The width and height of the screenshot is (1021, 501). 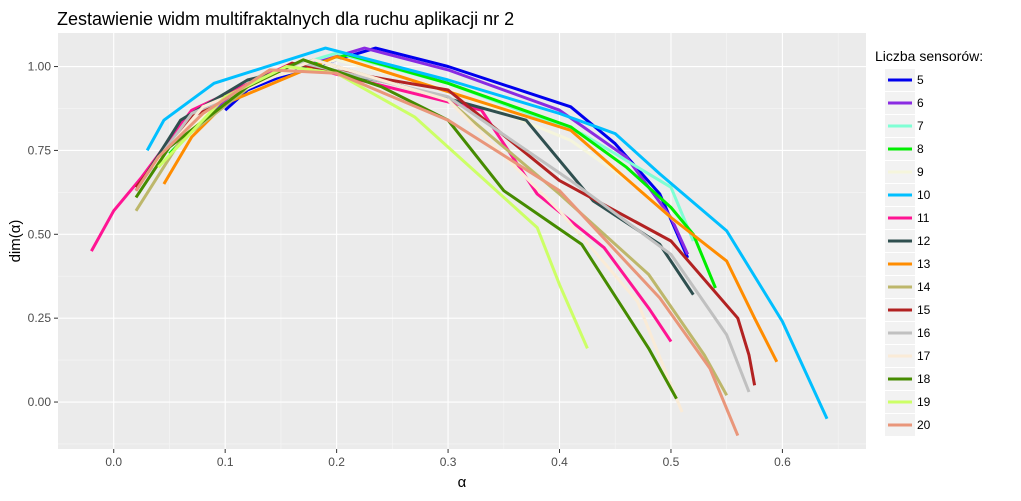 What do you see at coordinates (782, 462) in the screenshot?
I see `x-tick-label: 0.6` at bounding box center [782, 462].